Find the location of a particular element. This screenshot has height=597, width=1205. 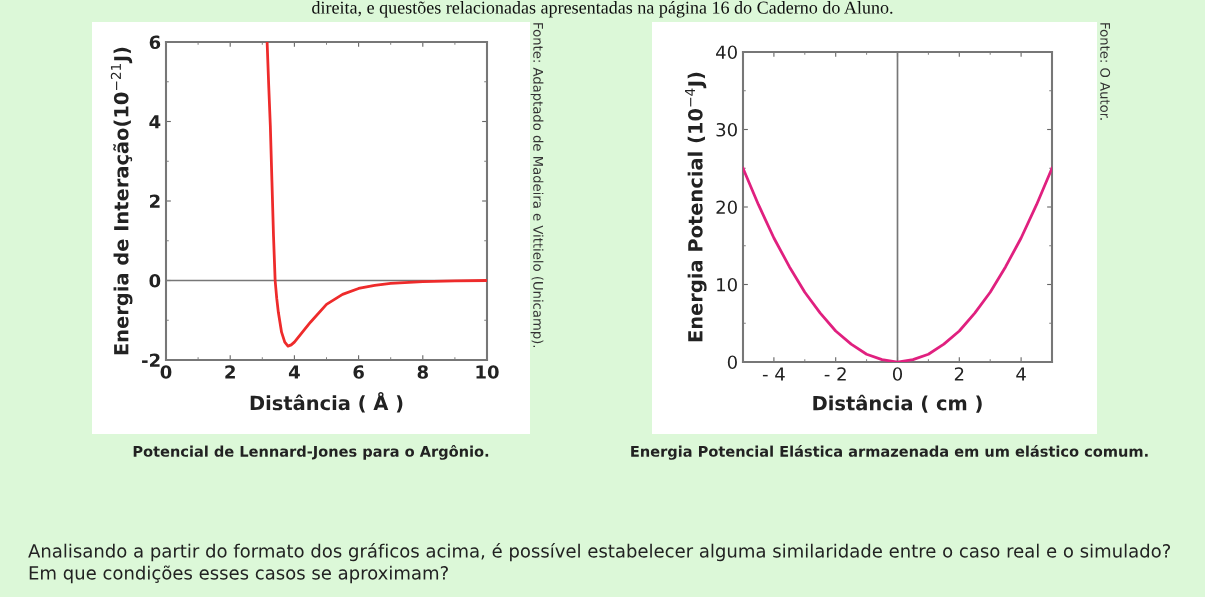

x-tick-label: - 4 is located at coordinates (773, 374).